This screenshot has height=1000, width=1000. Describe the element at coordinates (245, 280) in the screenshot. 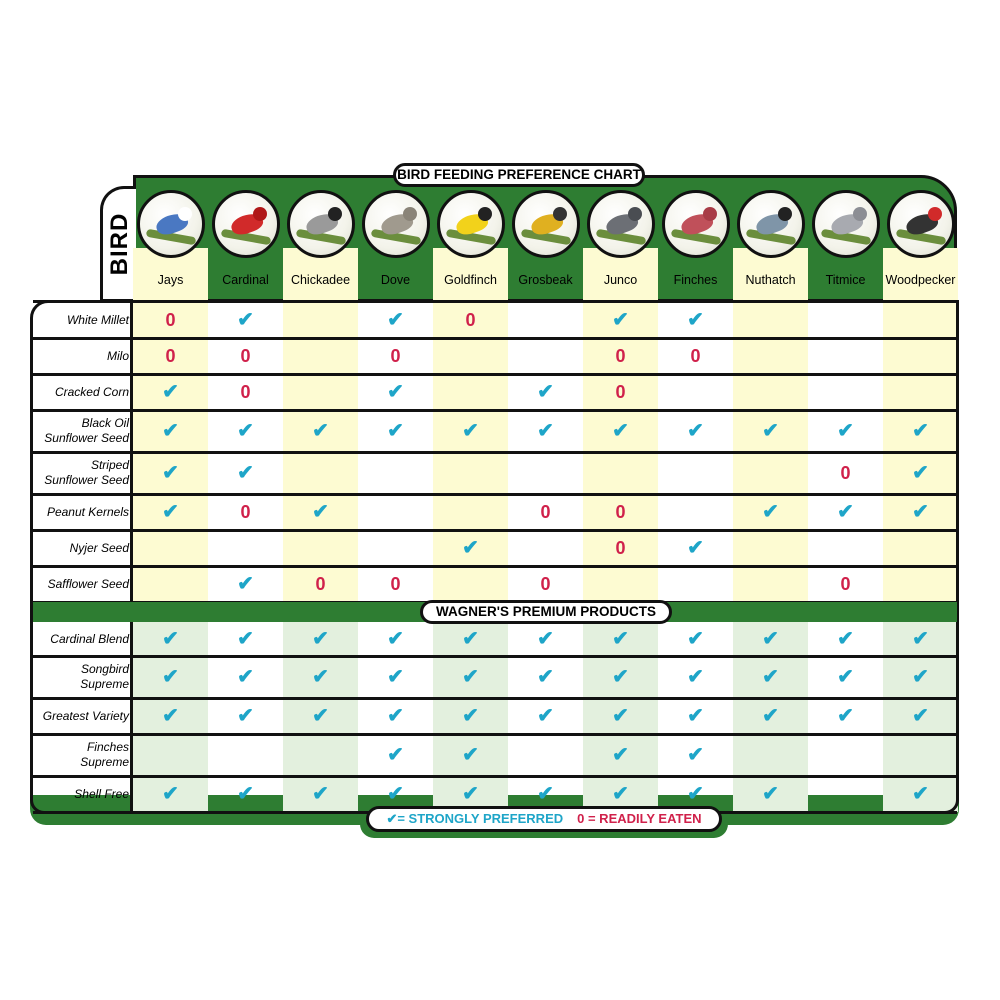

I see `bird-name-label: Cardinal` at that location.